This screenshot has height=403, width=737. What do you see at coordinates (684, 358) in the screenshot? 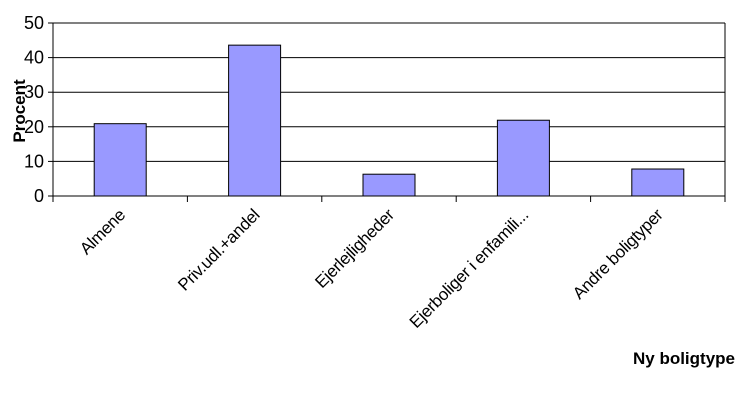
I see `x-axis-title: Ny boligtype` at bounding box center [684, 358].